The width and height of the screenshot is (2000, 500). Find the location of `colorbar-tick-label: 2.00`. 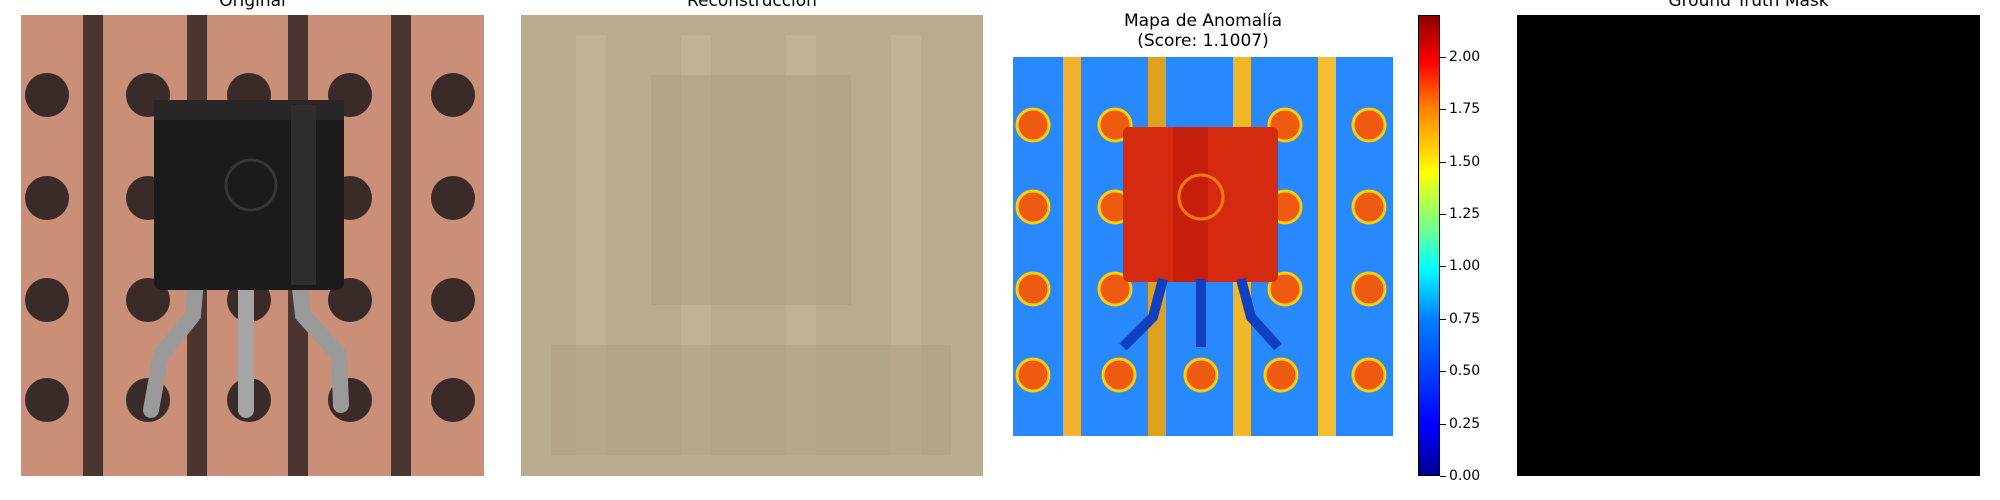

colorbar-tick-label: 2.00 is located at coordinates (1465, 57).